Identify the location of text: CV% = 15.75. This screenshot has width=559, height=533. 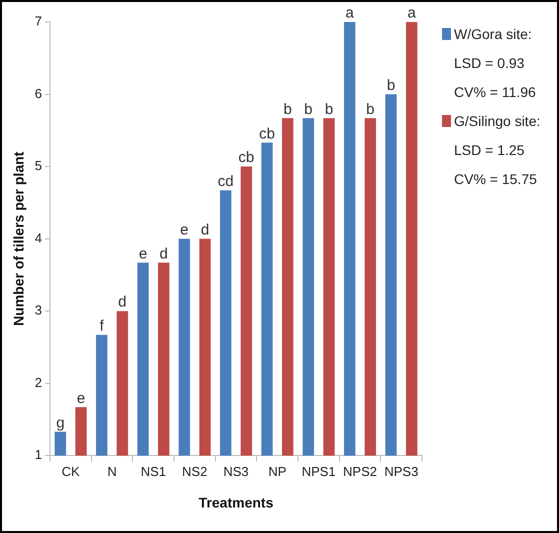
(495, 179).